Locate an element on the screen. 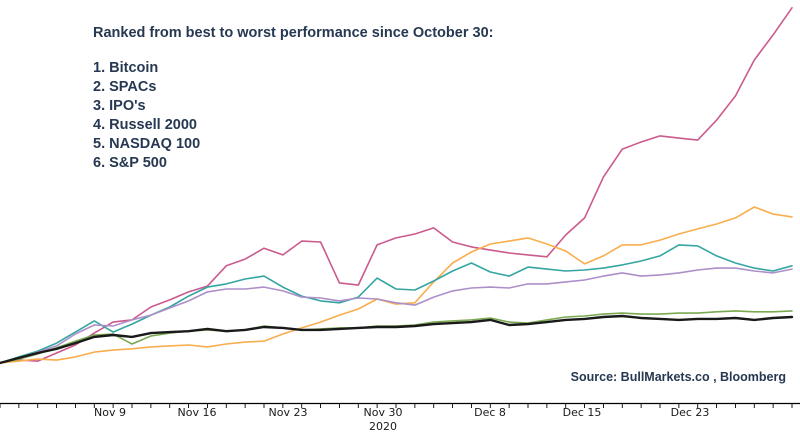  ranking-item: 3. IPO's is located at coordinates (119, 106).